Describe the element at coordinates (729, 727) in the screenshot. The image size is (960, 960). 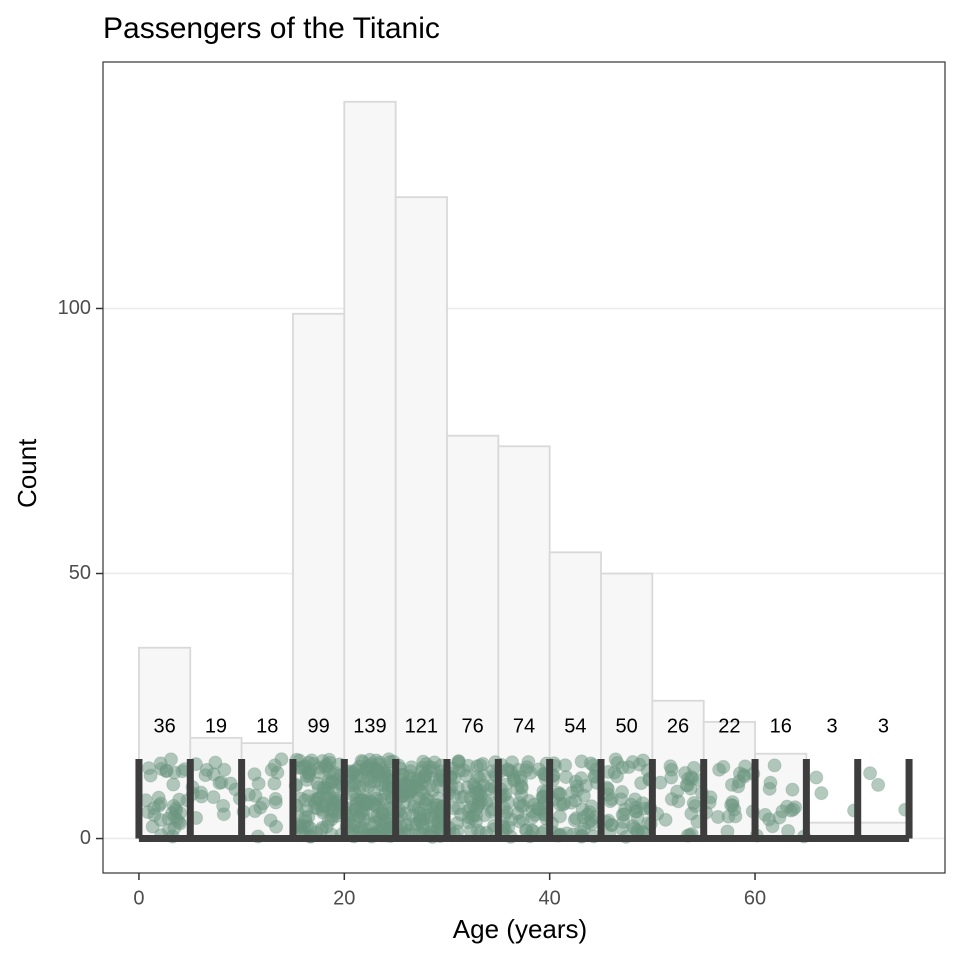
I see `count-label: 22` at that location.